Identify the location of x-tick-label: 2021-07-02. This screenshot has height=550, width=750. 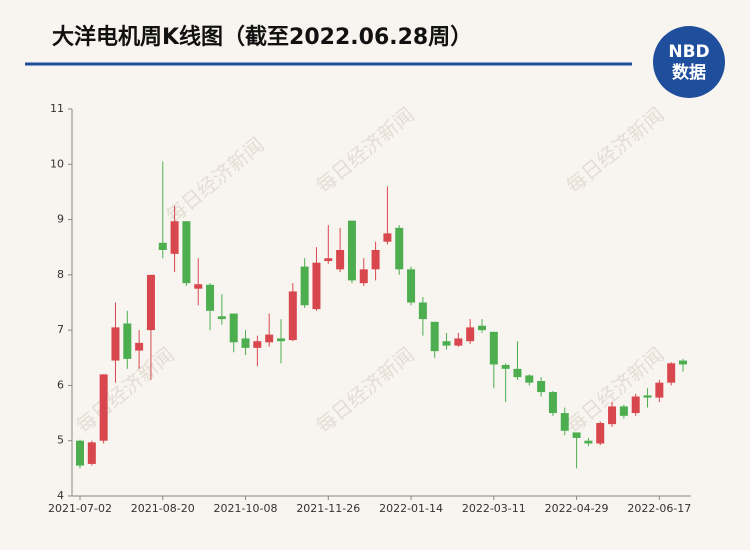
(80, 508).